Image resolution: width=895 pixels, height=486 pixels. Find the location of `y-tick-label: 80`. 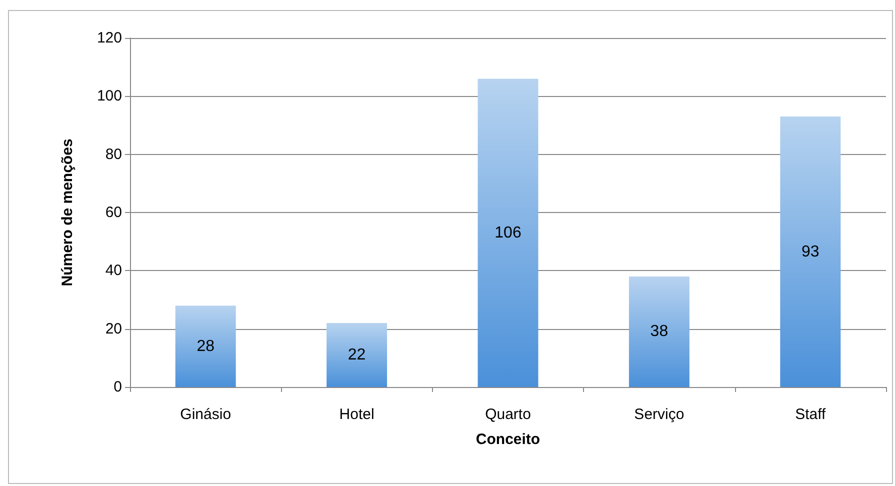

y-tick-label: 80 is located at coordinates (113, 154).